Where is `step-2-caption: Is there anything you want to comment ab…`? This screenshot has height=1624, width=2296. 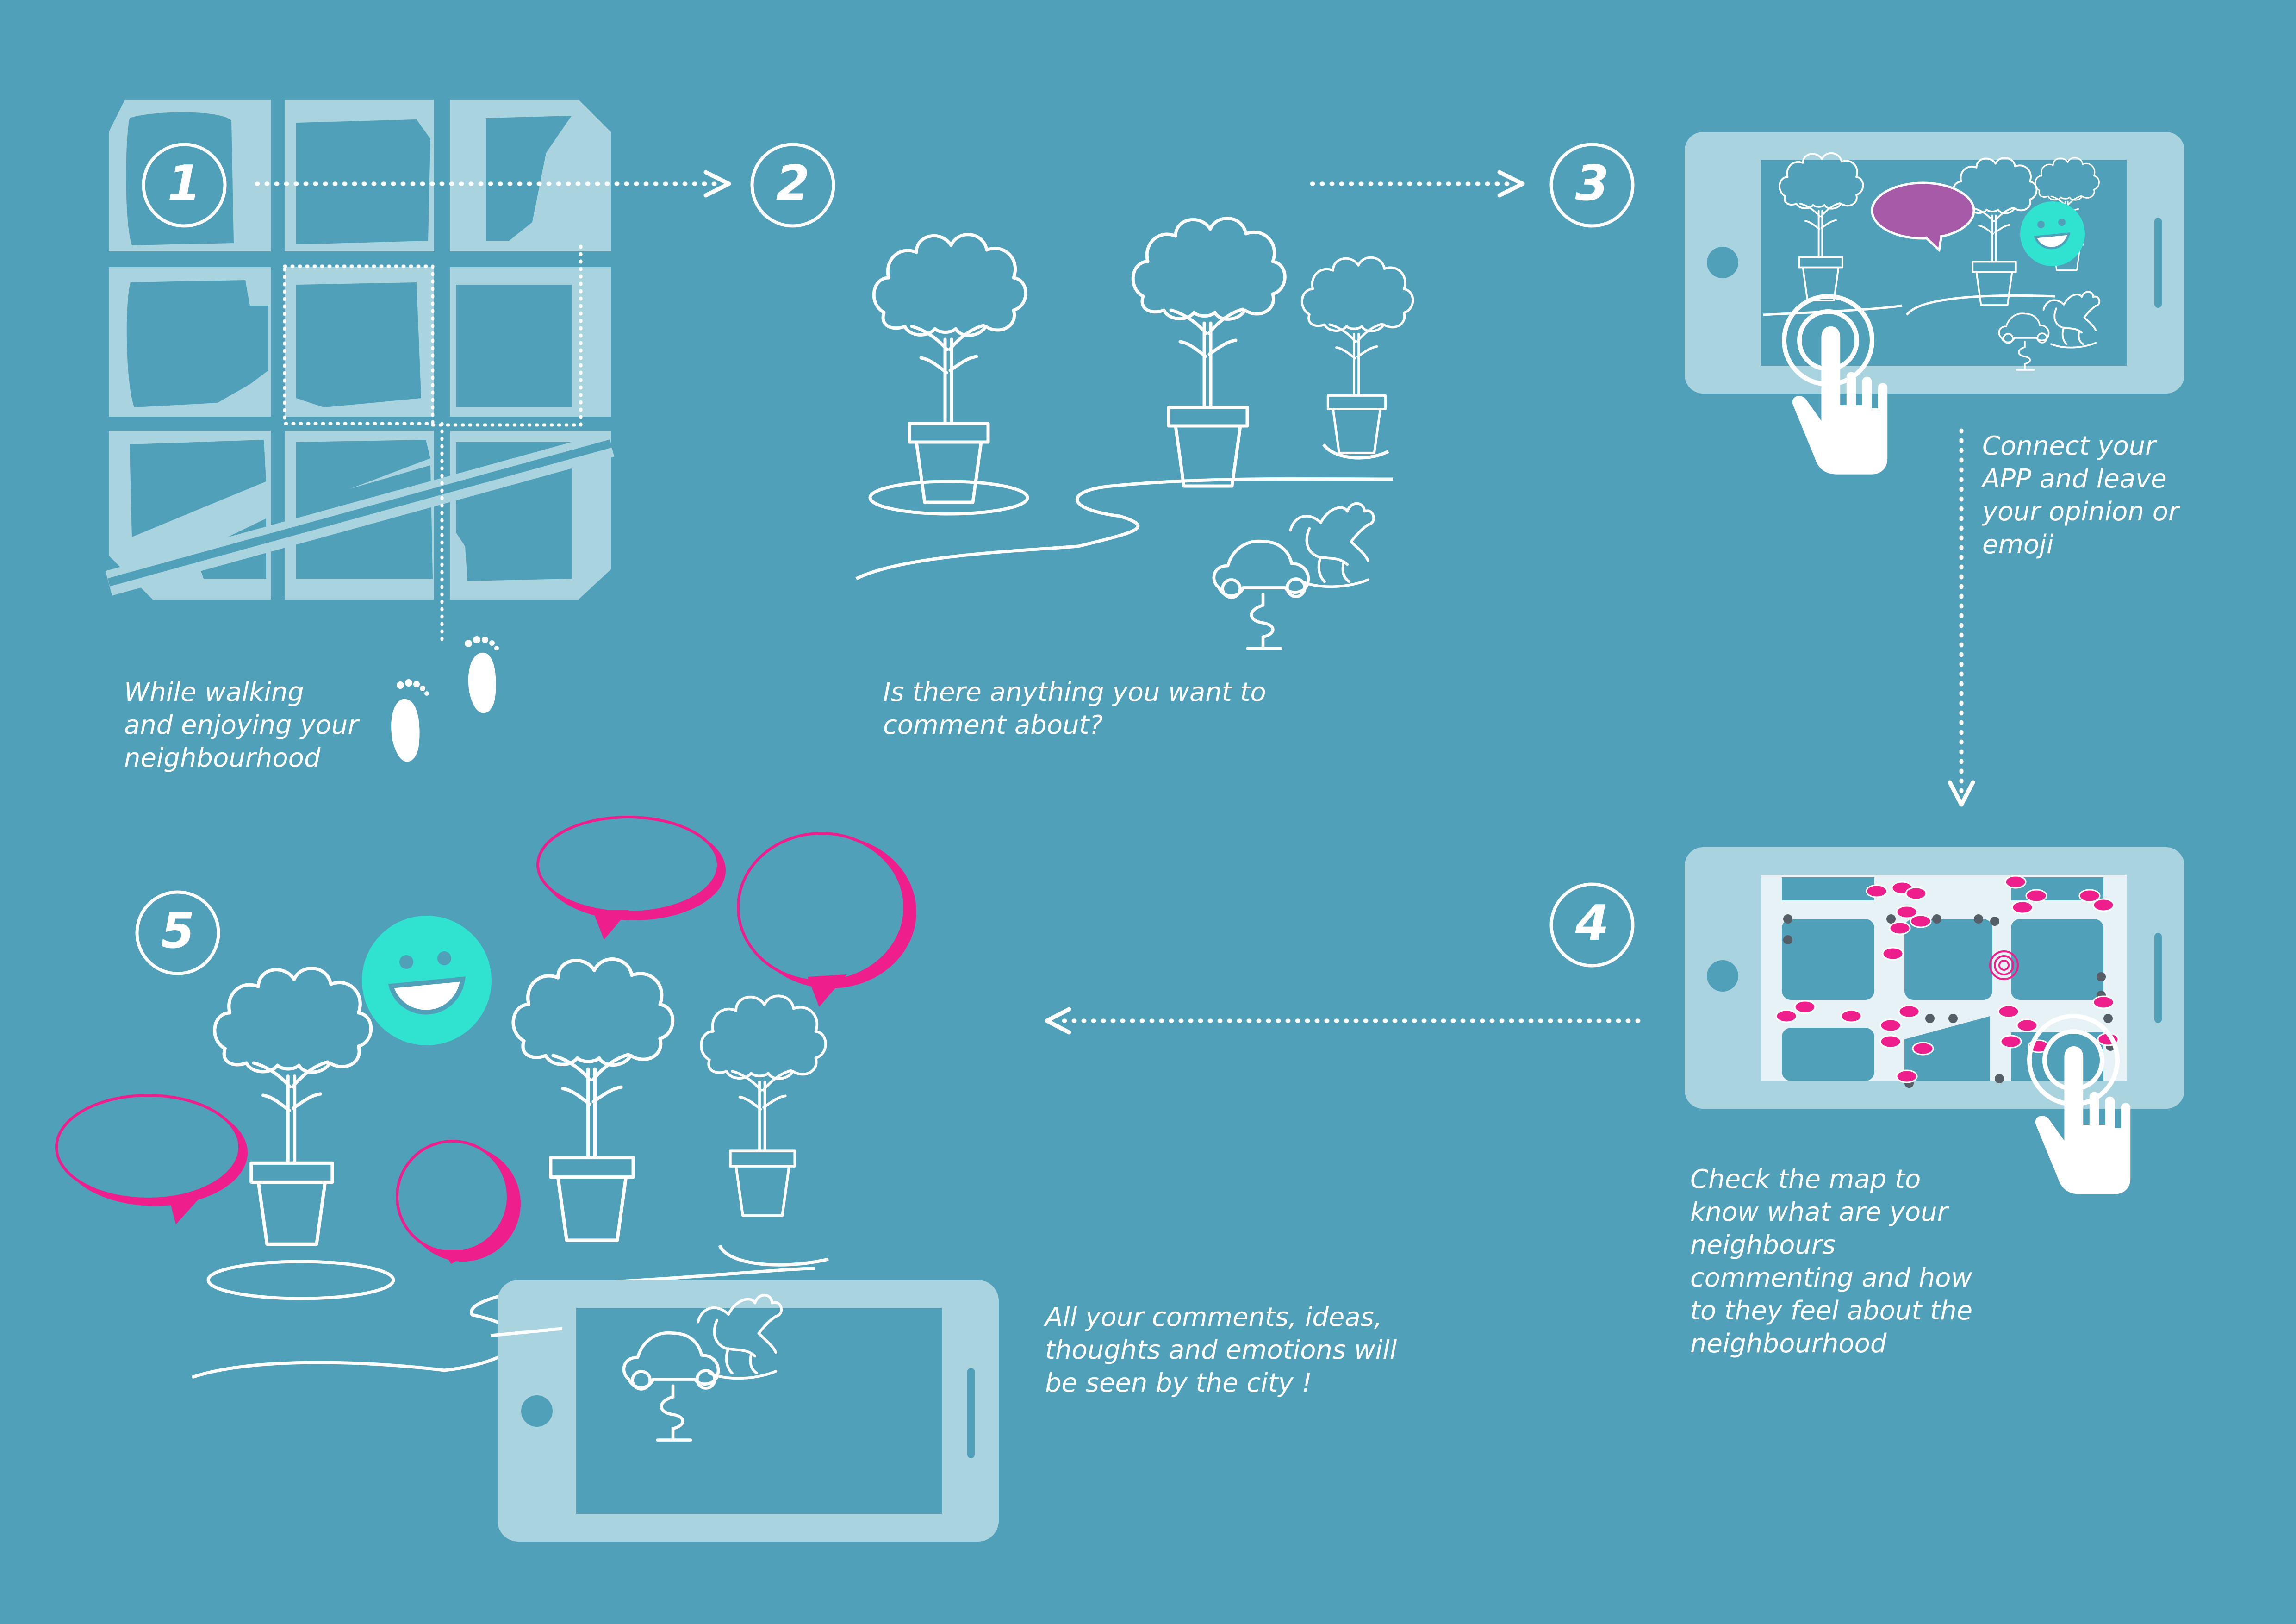
step-2-caption: Is there anything you want to comment ab… is located at coordinates (1074, 709).